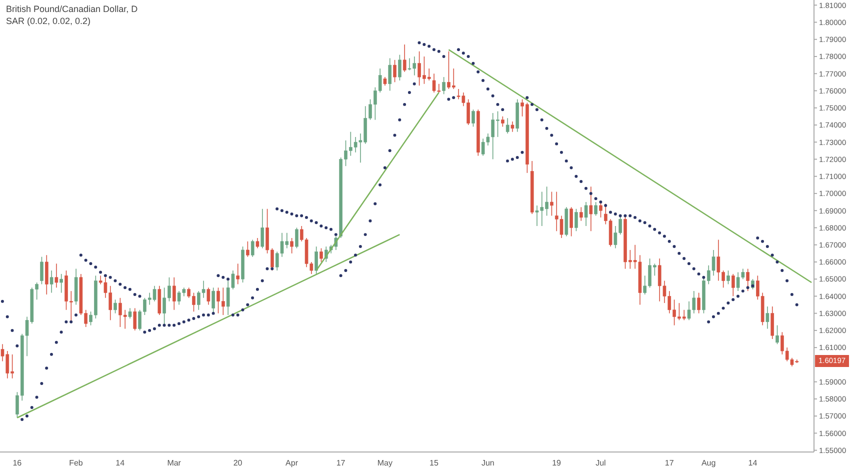 The image size is (850, 473). What do you see at coordinates (17, 463) in the screenshot?
I see `x-tick-label: 16` at bounding box center [17, 463].